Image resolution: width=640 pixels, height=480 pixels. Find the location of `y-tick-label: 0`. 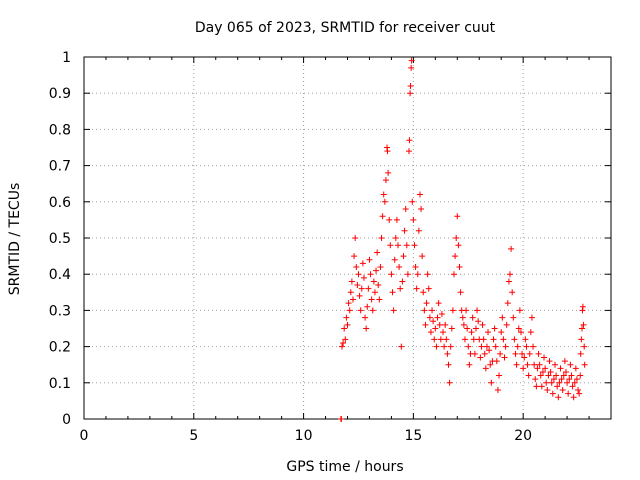

y-tick-label: 0 is located at coordinates (66, 420).